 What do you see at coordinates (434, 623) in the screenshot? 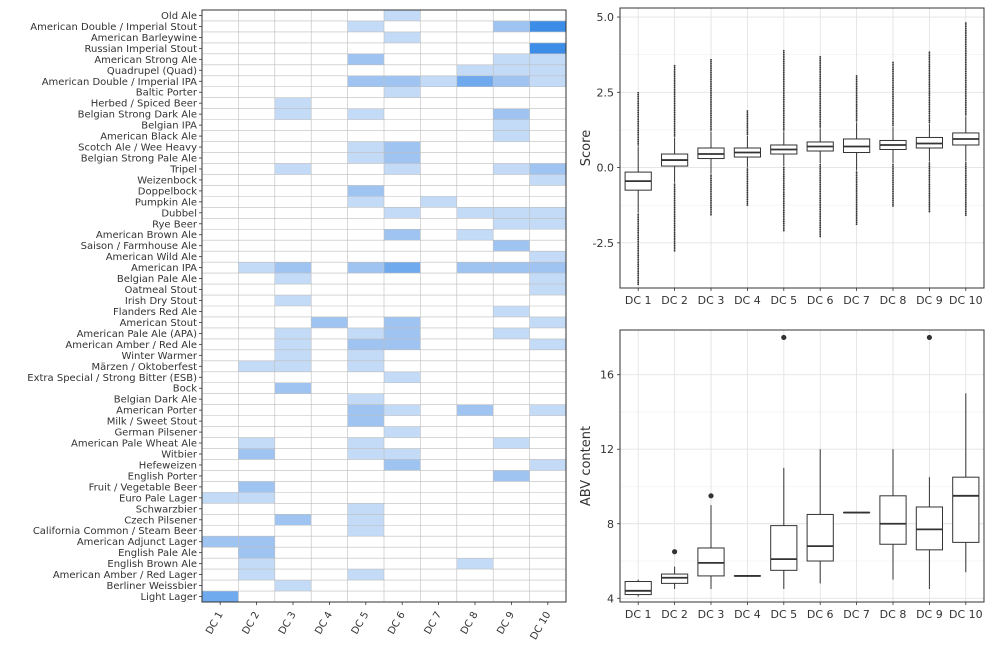
I see `heatmap-x-label: DC 7` at bounding box center [434, 623].